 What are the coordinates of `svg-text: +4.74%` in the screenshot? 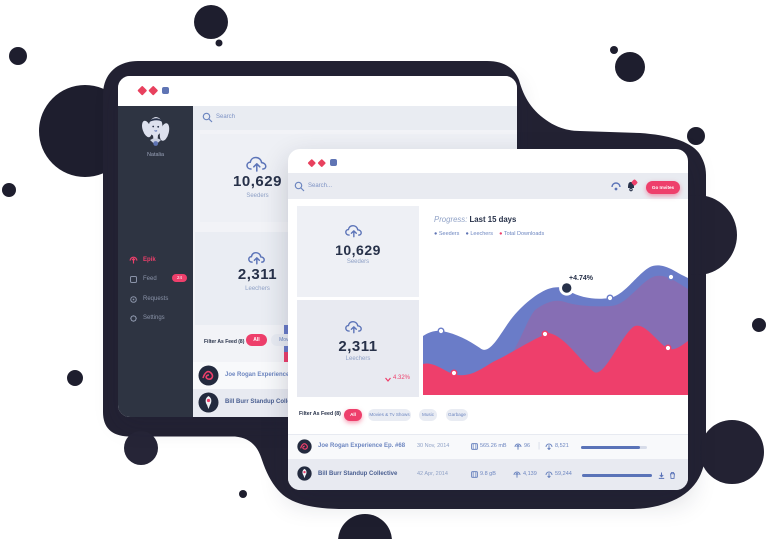 It's located at (581, 278).